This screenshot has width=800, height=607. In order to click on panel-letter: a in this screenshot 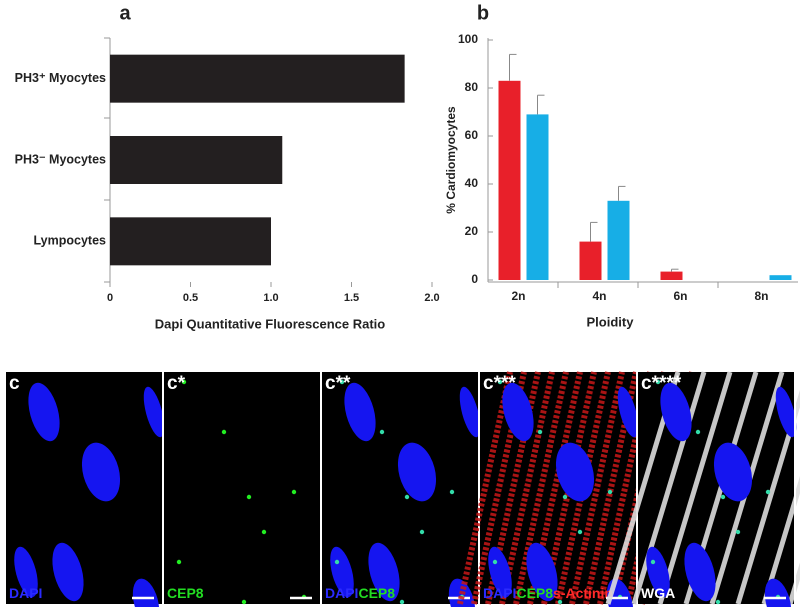, I will do `click(125, 13)`.